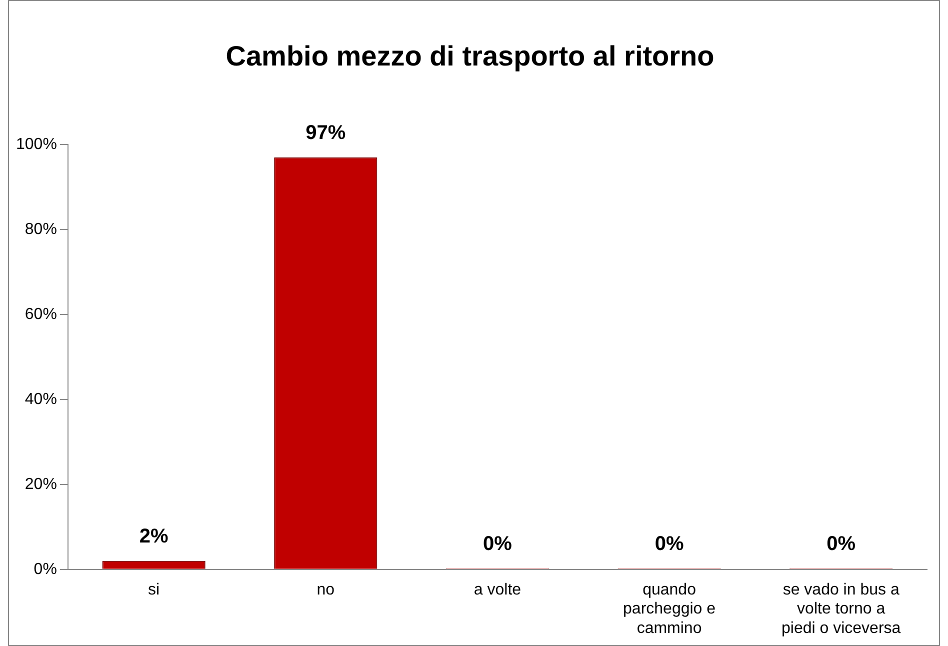 The height and width of the screenshot is (646, 948). What do you see at coordinates (498, 589) in the screenshot?
I see `x-tick-label: a volte` at bounding box center [498, 589].